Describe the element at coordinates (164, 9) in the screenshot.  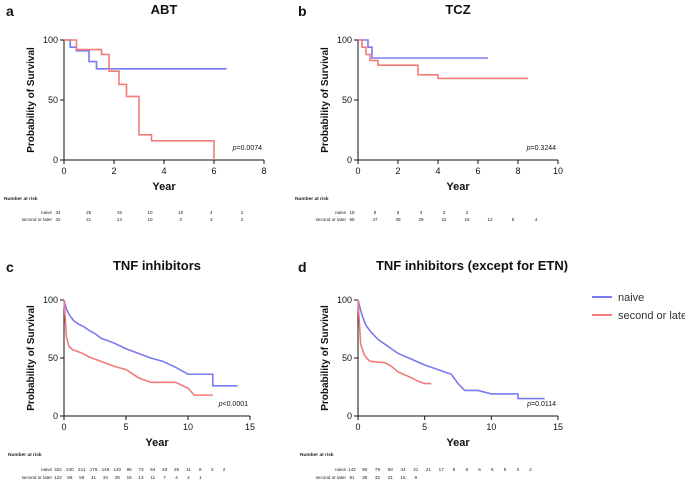
I see `chart-title-a: ABT` at that location.